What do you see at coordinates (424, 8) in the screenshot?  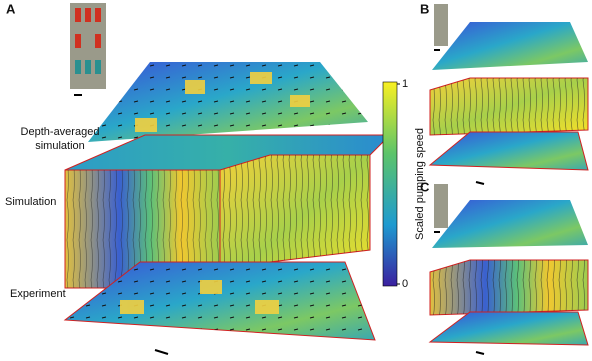 I see `panel-label: B` at bounding box center [424, 8].